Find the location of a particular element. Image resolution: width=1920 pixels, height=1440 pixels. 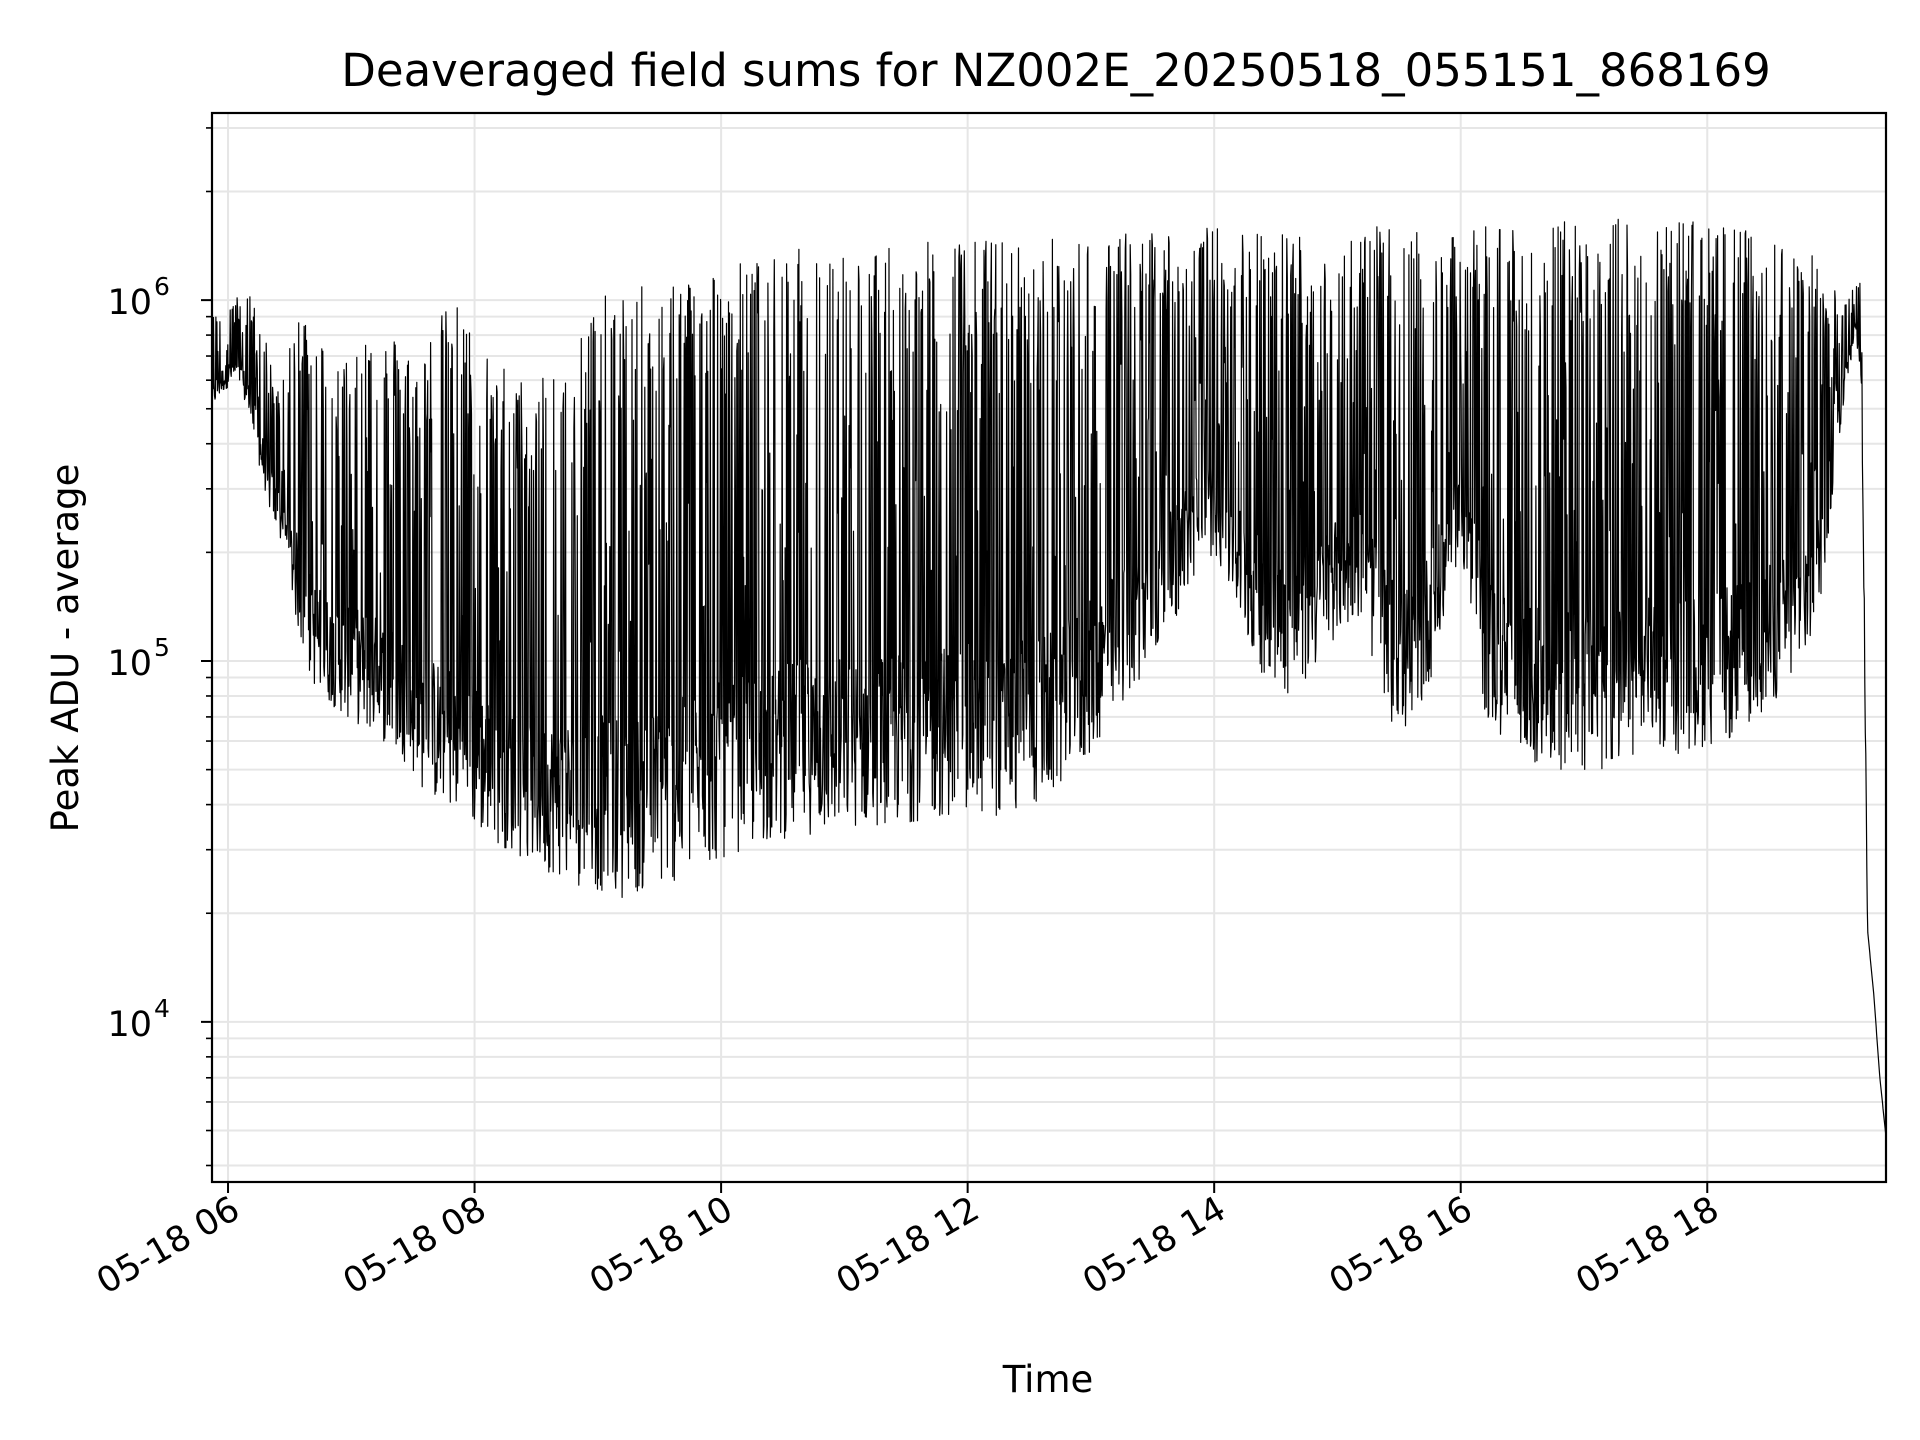

y-tick-exponent: 4 is located at coordinates (162, 1008).